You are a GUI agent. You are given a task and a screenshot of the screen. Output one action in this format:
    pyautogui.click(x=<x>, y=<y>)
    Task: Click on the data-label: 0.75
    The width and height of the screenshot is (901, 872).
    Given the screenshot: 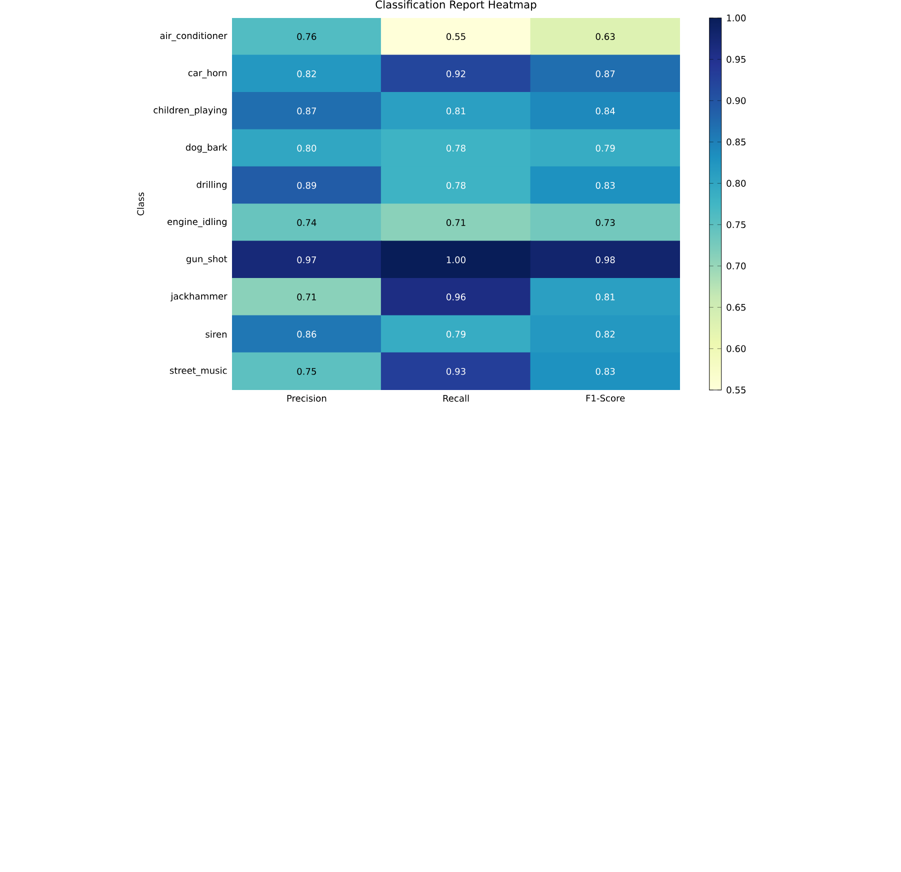 What is the action you would take?
    pyautogui.click(x=306, y=371)
    